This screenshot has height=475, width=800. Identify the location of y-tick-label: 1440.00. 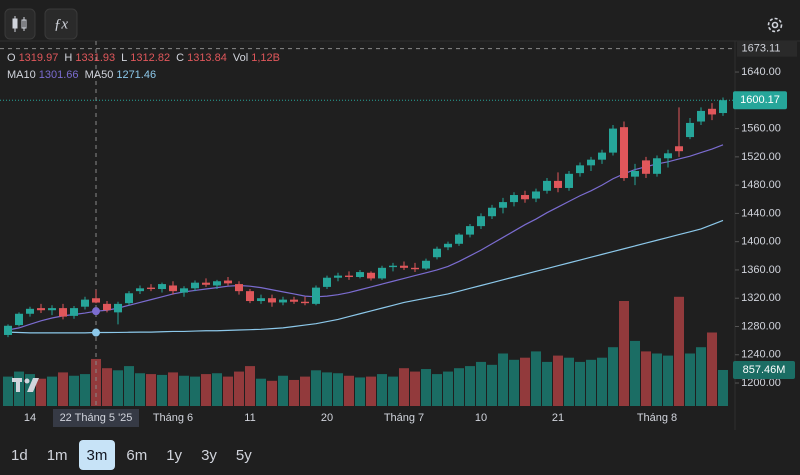
(761, 213).